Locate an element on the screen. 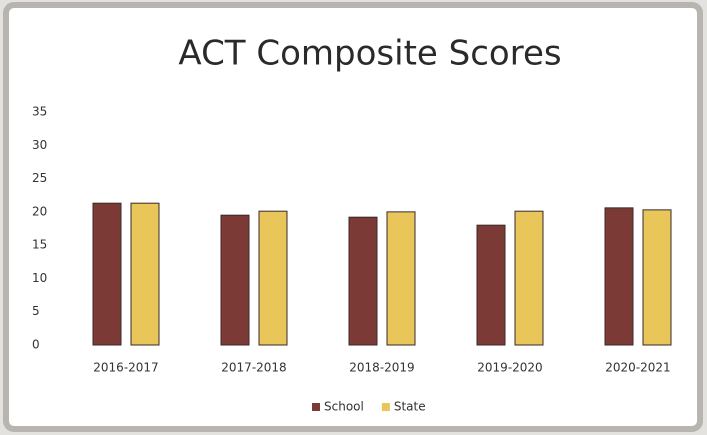 The width and height of the screenshot is (707, 435). legend-label: School is located at coordinates (344, 407).